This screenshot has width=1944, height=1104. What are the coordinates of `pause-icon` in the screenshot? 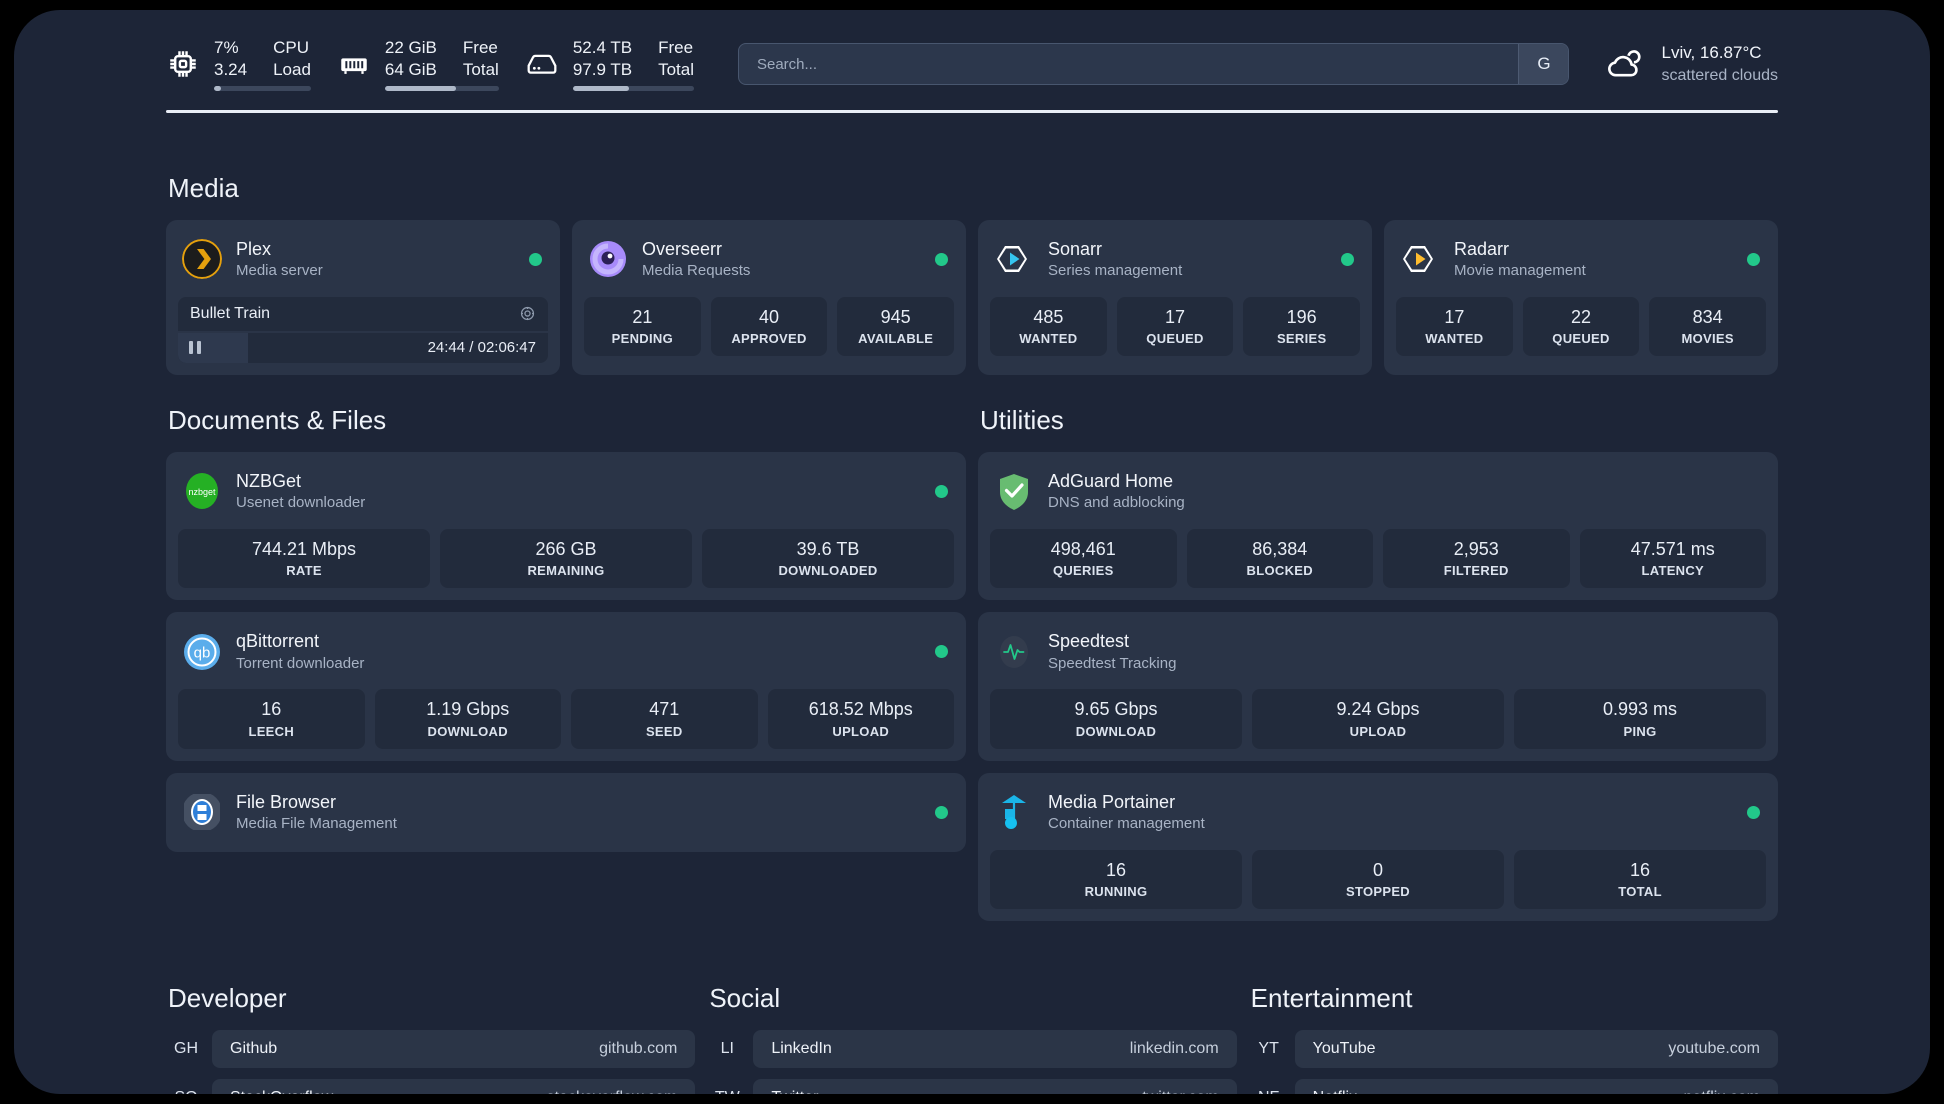 It's located at (195, 348).